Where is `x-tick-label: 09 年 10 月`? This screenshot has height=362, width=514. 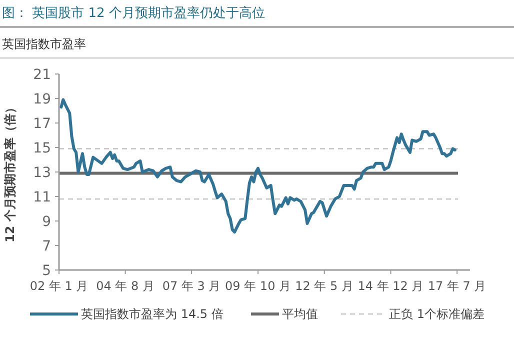 x-tick-label: 09 年 10 月 is located at coordinates (258, 286).